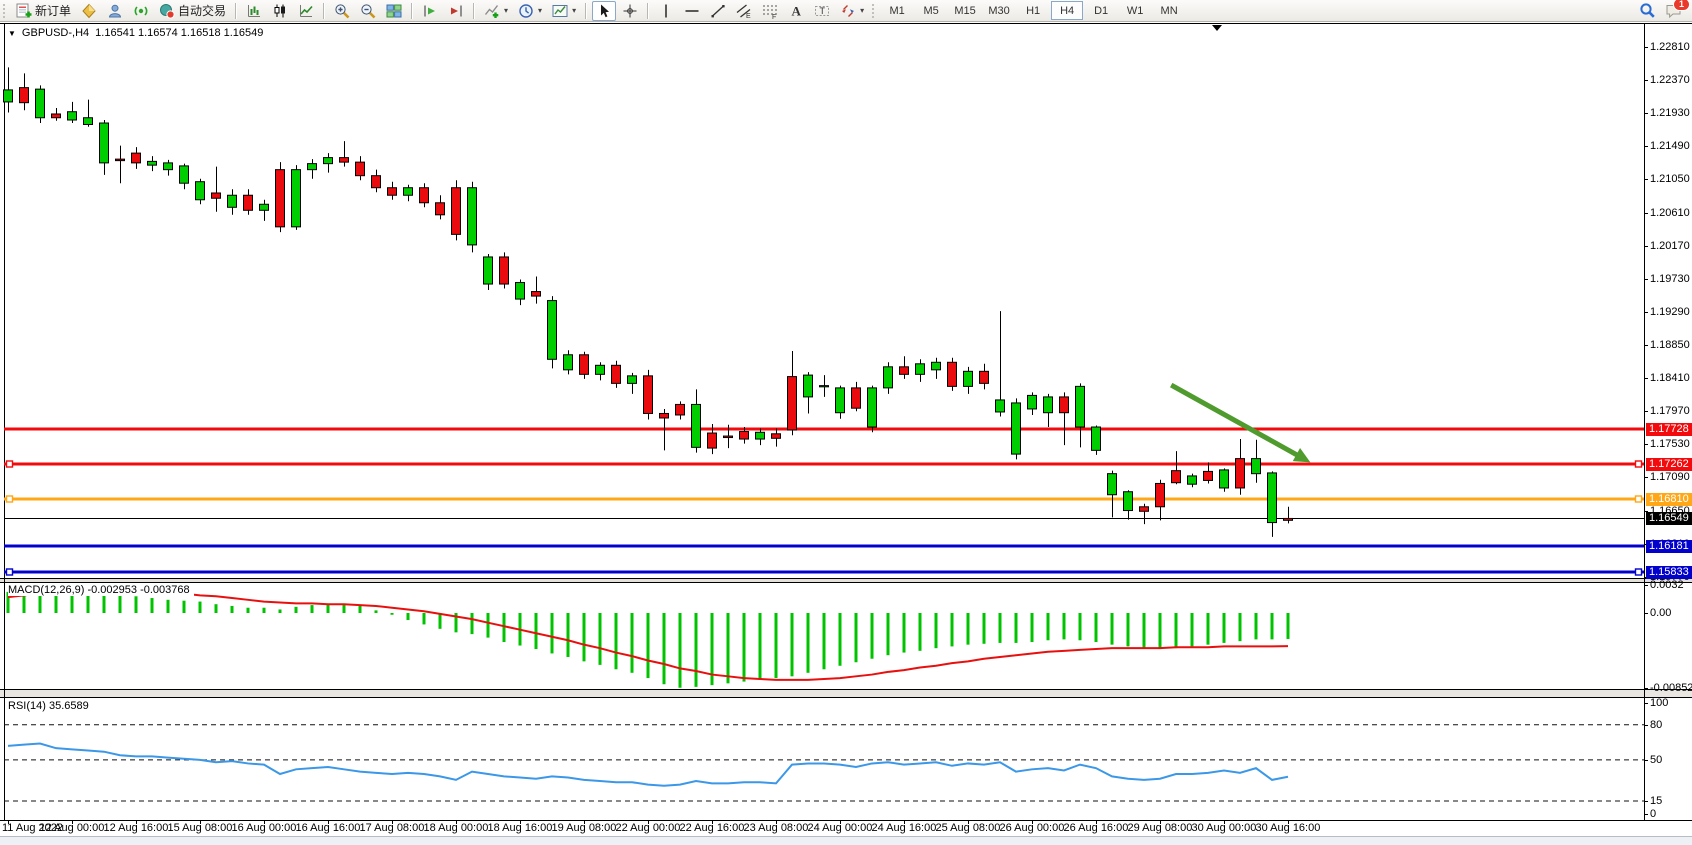  Describe the element at coordinates (648, 828) in the screenshot. I see `time-axis-label: 22 Aug 00:00` at that location.